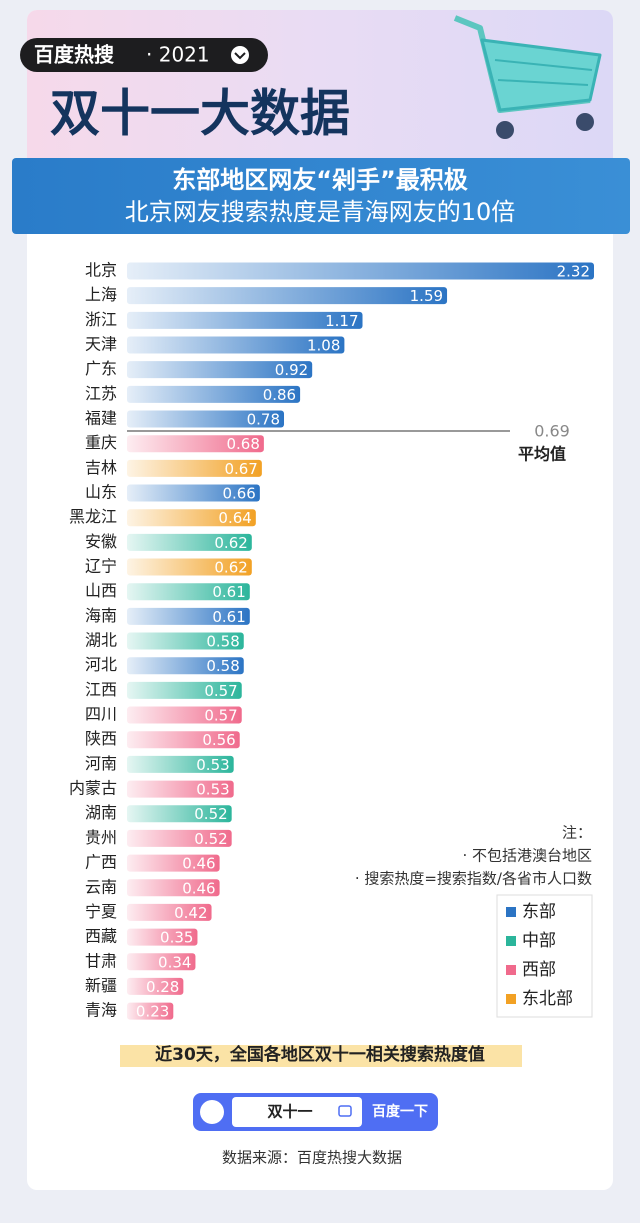 The height and width of the screenshot is (1223, 640). I want to click on badge, so click(144, 55).